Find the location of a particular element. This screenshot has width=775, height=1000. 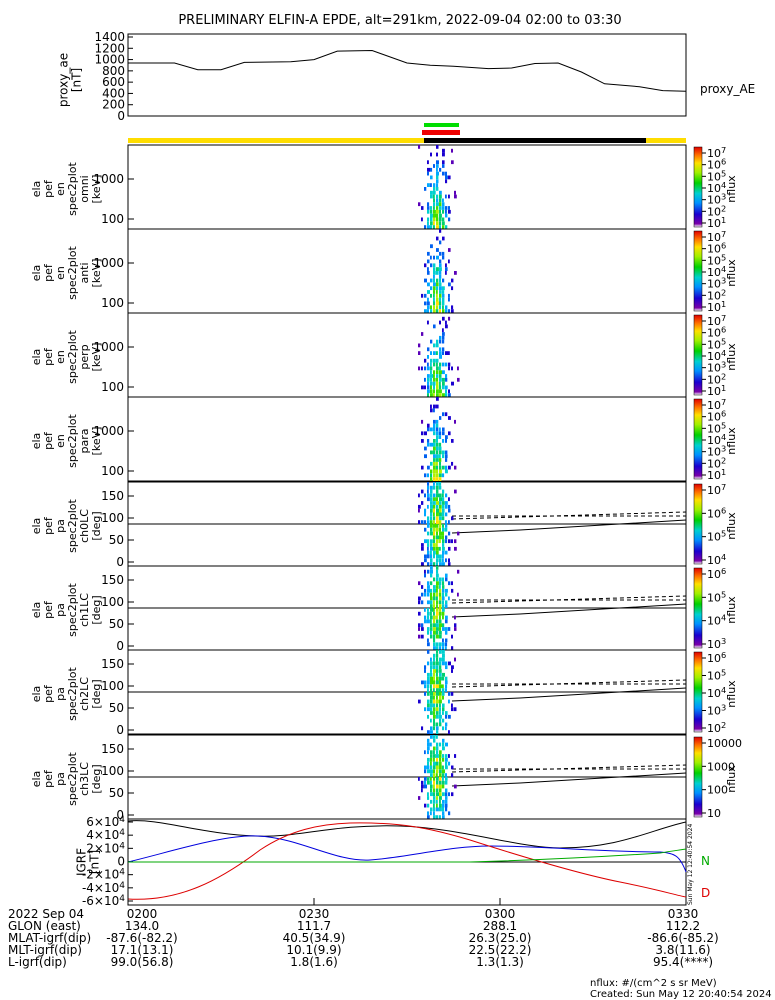

colorbar-tick-label: 10⁶ is located at coordinates (716, 573).